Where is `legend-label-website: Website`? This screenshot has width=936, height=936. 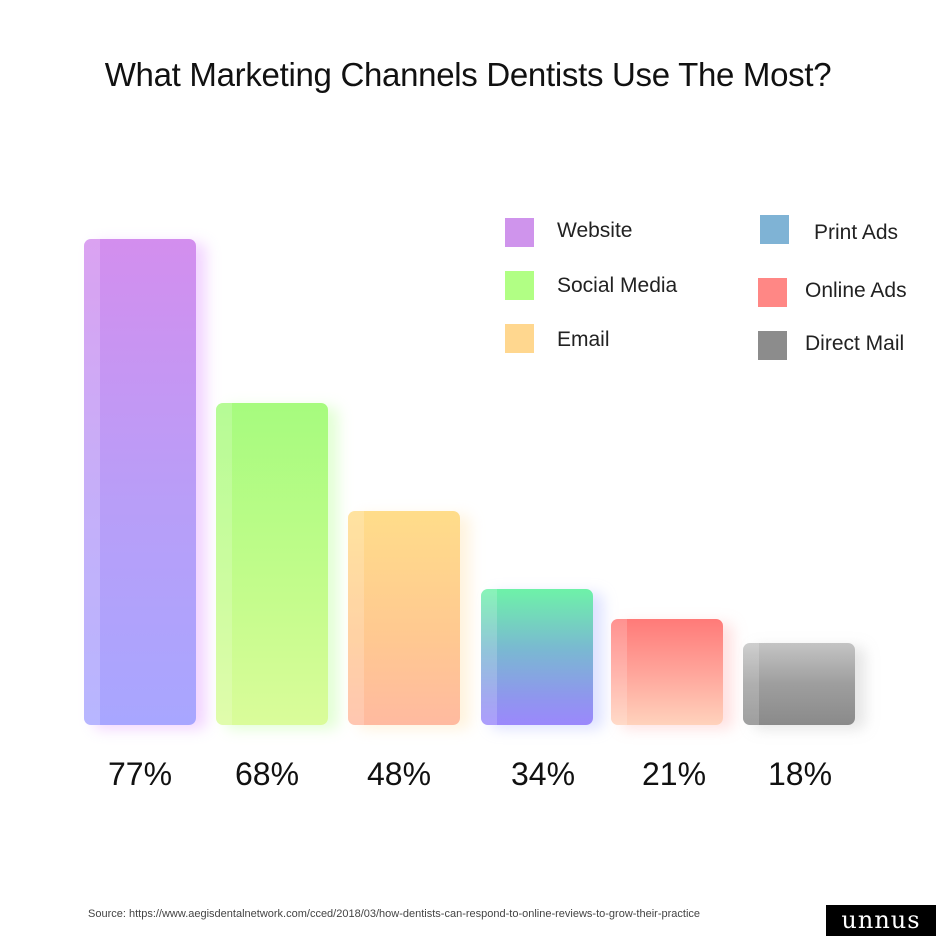 legend-label-website: Website is located at coordinates (595, 230).